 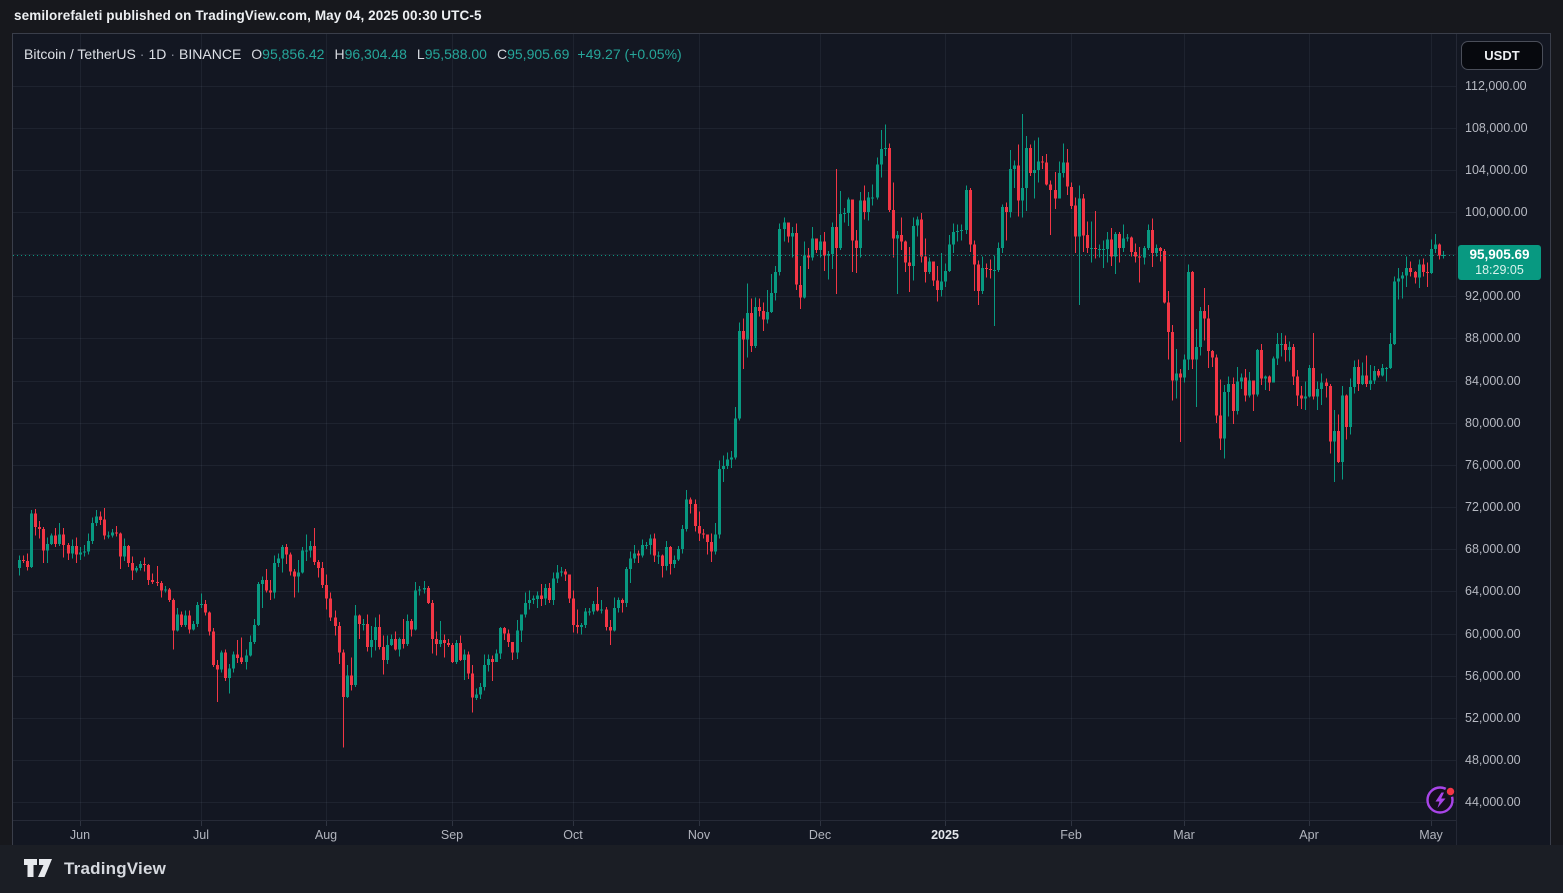 I want to click on price-tick-label: 76,000.00, so click(x=1493, y=464).